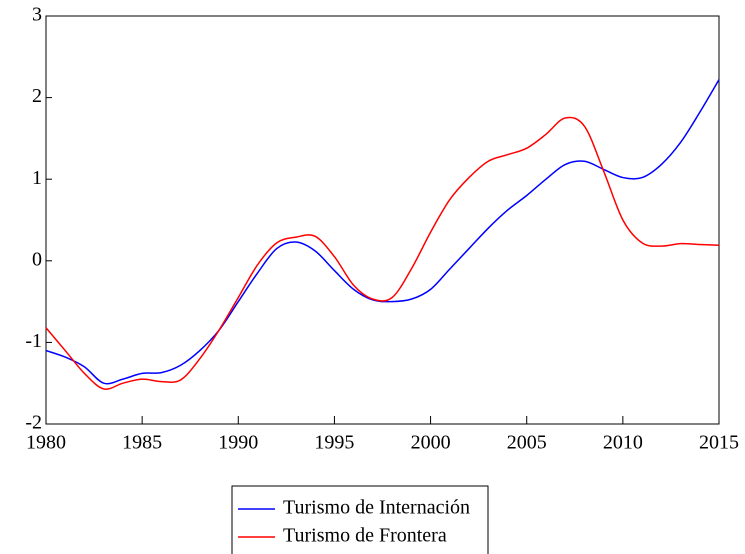  Describe the element at coordinates (365, 536) in the screenshot. I see `legend-label: Turismo de Frontera` at that location.